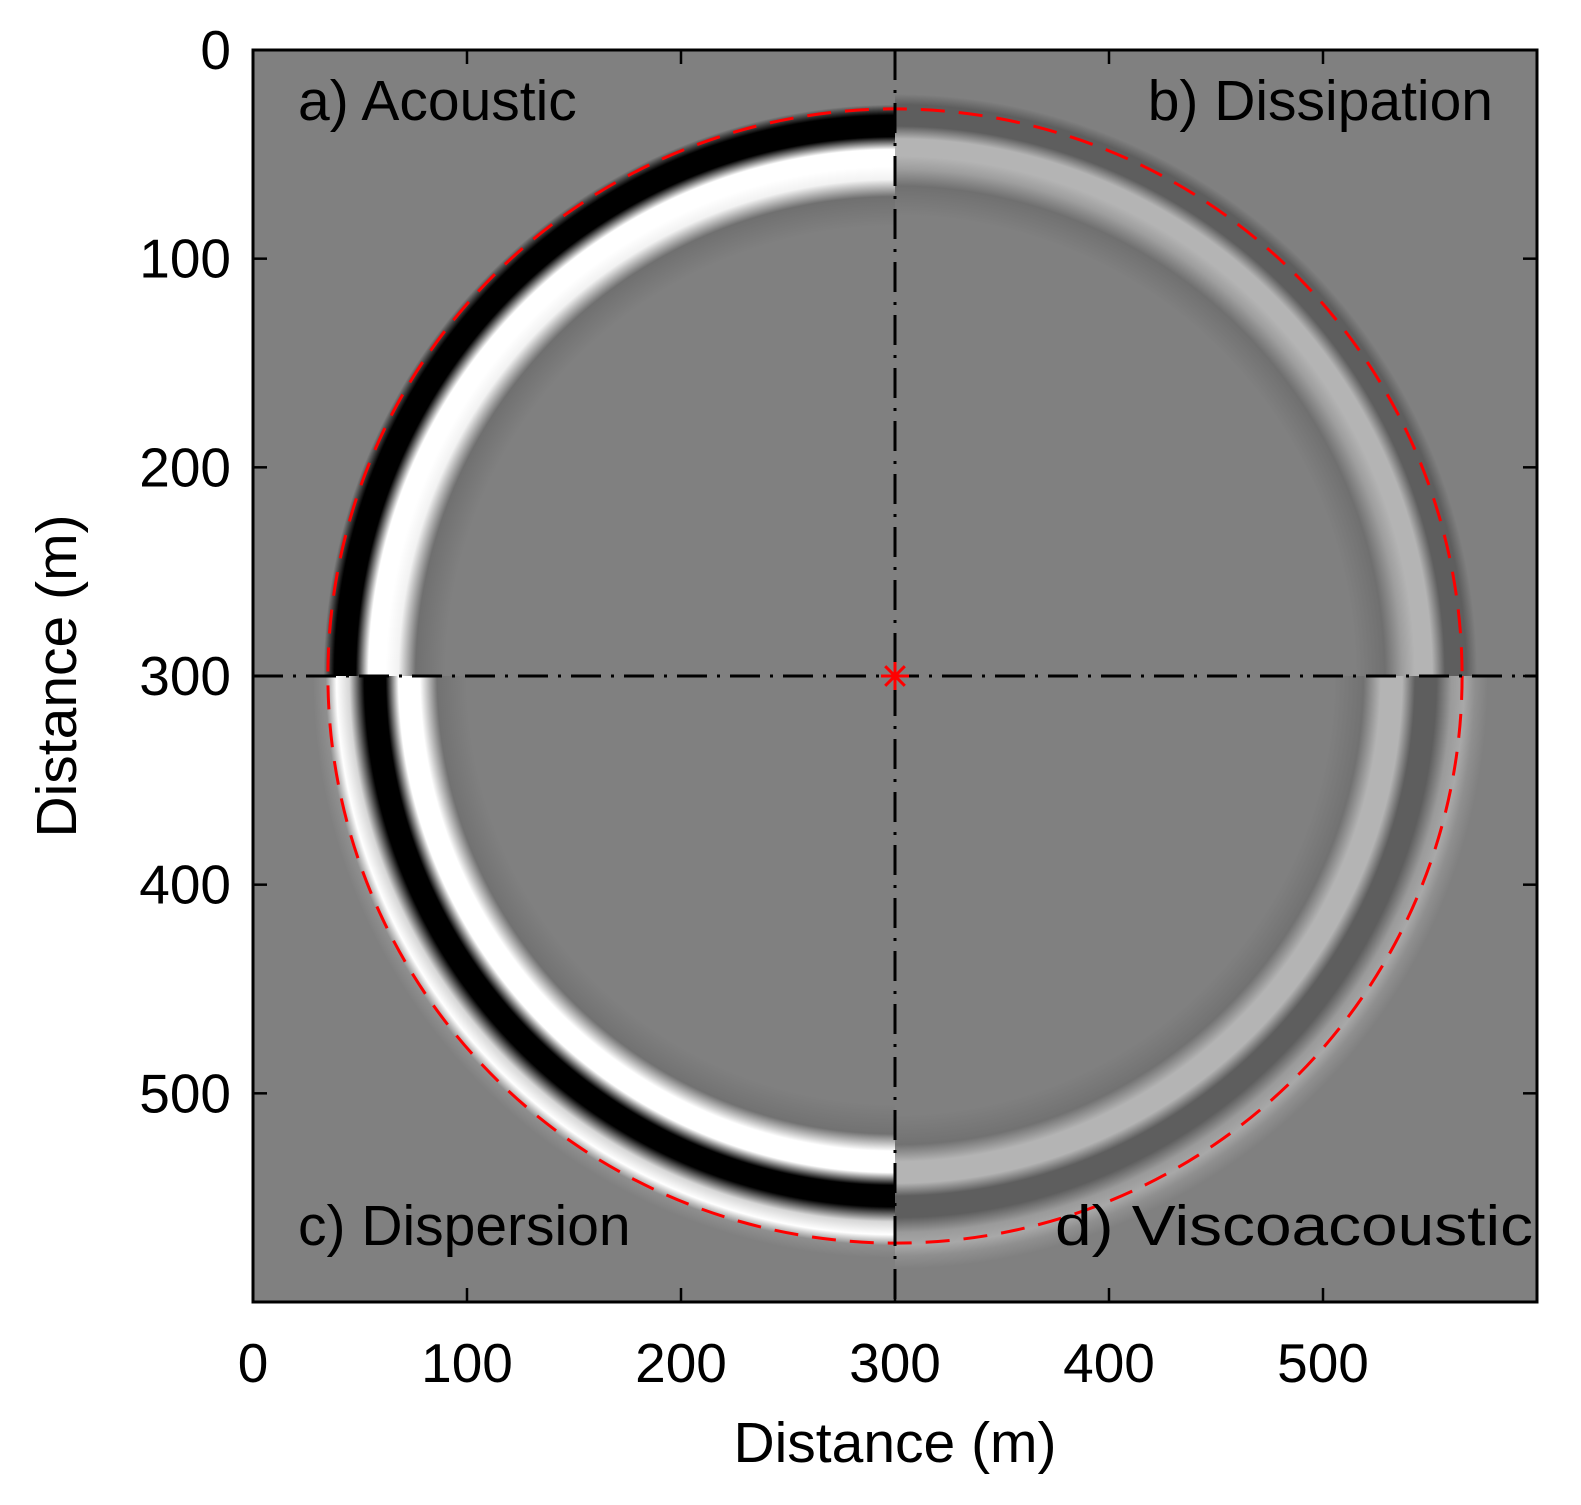  What do you see at coordinates (437, 101) in the screenshot?
I see `panel-label-acoustic: a) Acoustic` at bounding box center [437, 101].